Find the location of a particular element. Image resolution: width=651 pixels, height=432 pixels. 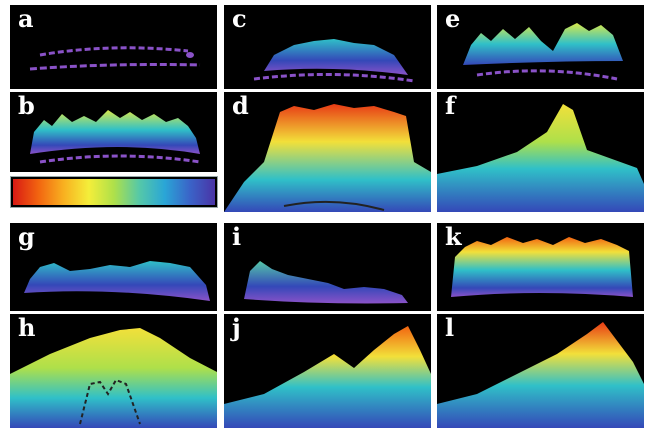

panel-a: a is located at coordinates (113, 47).